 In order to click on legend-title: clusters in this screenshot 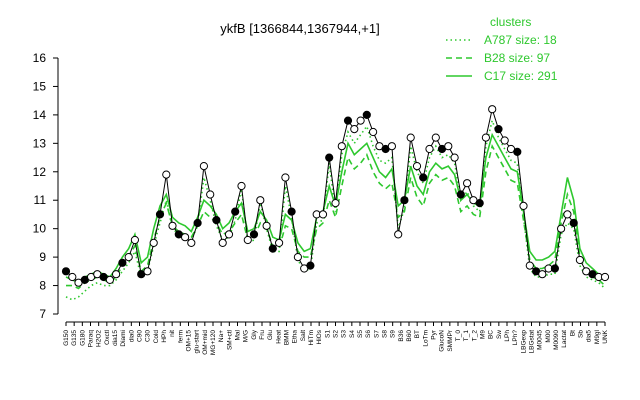, I will do `click(510, 22)`.